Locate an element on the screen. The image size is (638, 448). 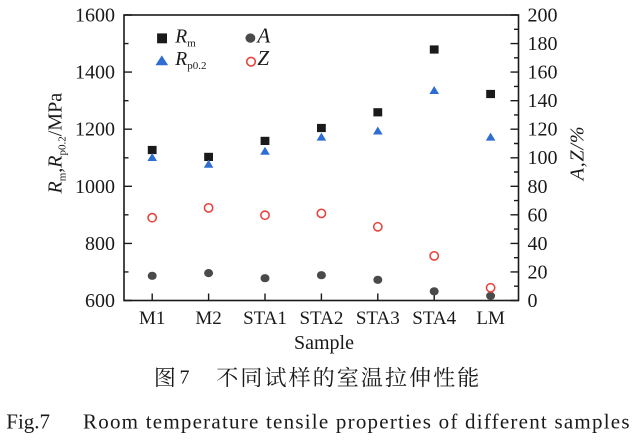
svg-text: 60 is located at coordinates (538, 215).